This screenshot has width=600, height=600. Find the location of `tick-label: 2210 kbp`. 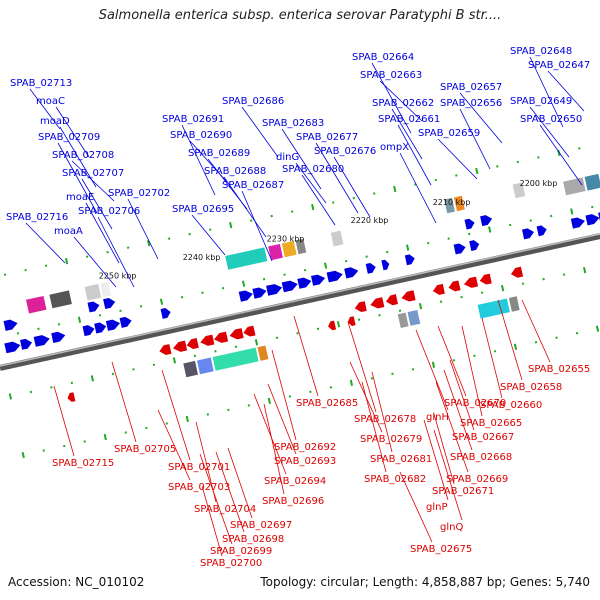

tick-label: 2210 kbp is located at coordinates (452, 202).